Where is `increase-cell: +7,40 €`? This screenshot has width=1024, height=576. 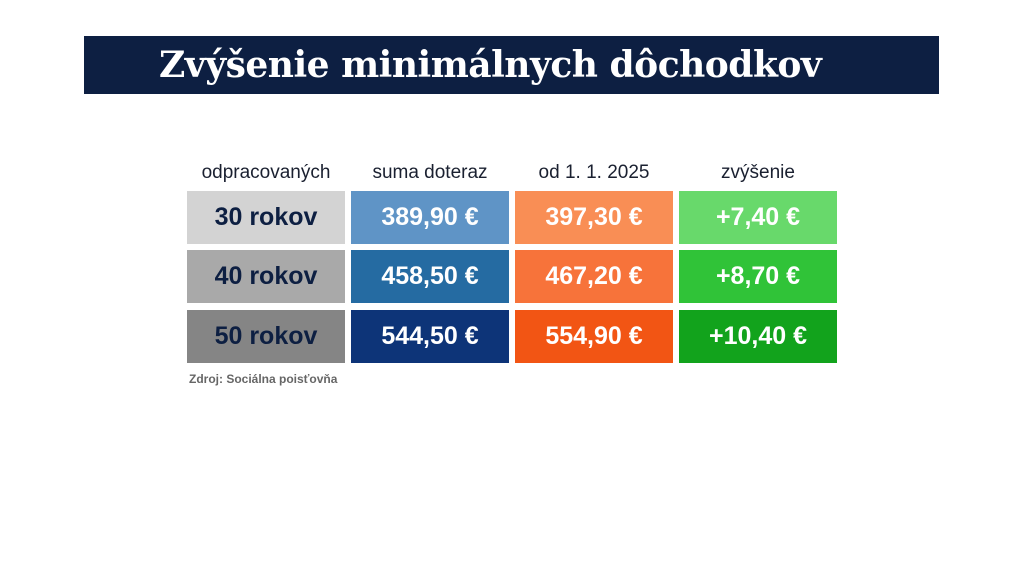
increase-cell: +7,40 € is located at coordinates (758, 217).